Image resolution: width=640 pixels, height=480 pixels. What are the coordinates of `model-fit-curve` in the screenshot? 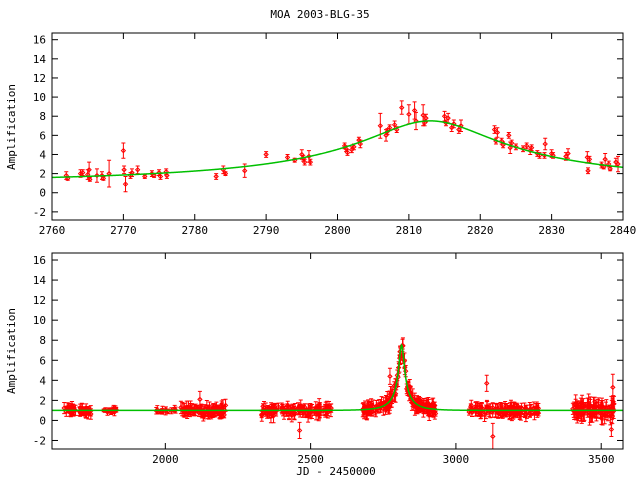 It's located at (337, 377).